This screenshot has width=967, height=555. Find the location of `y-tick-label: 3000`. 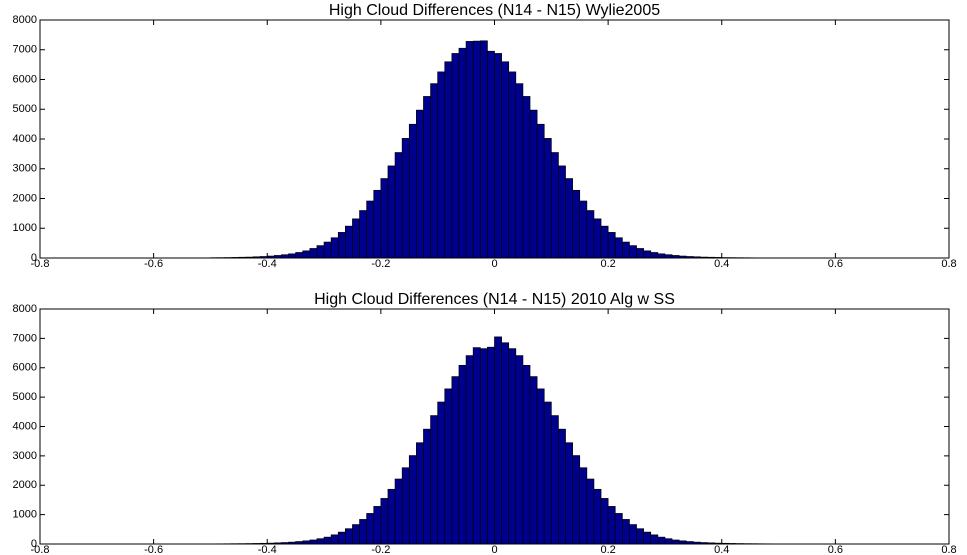

y-tick-label: 3000 is located at coordinates (25, 456).